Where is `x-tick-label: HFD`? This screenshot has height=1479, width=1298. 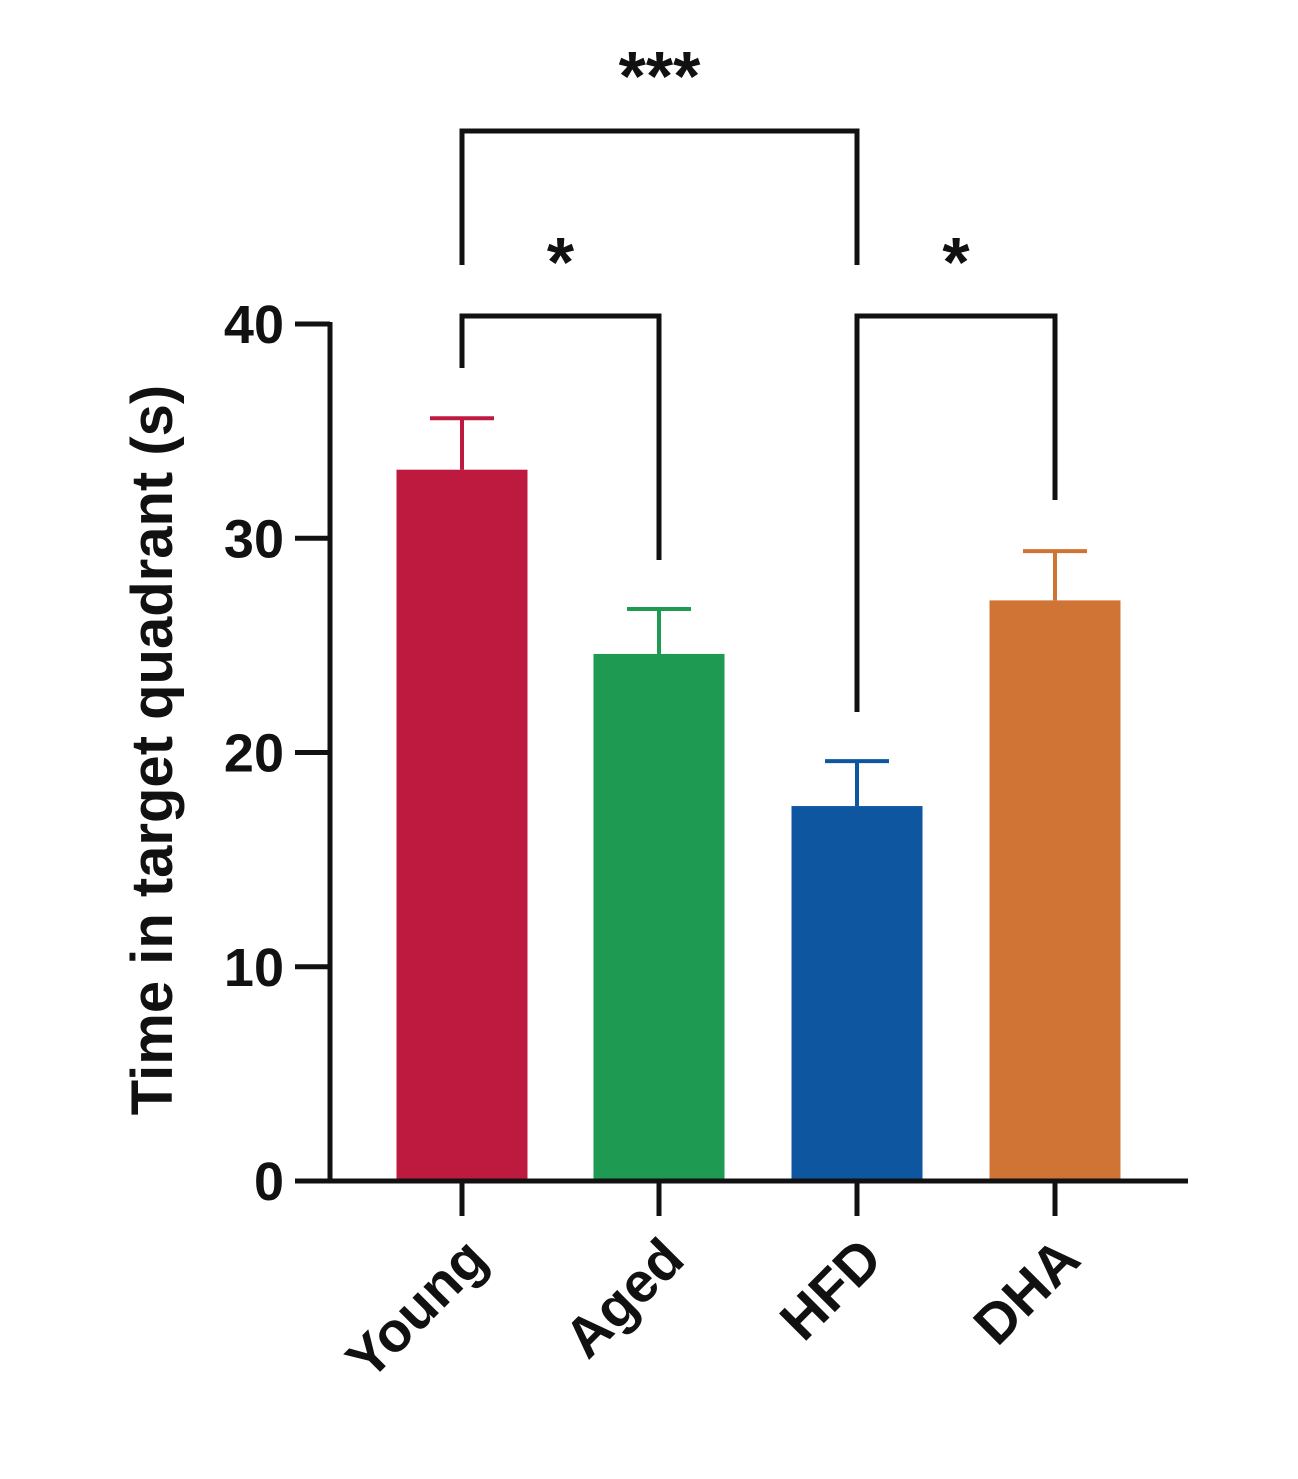 x-tick-label: HFD is located at coordinates (831, 1289).